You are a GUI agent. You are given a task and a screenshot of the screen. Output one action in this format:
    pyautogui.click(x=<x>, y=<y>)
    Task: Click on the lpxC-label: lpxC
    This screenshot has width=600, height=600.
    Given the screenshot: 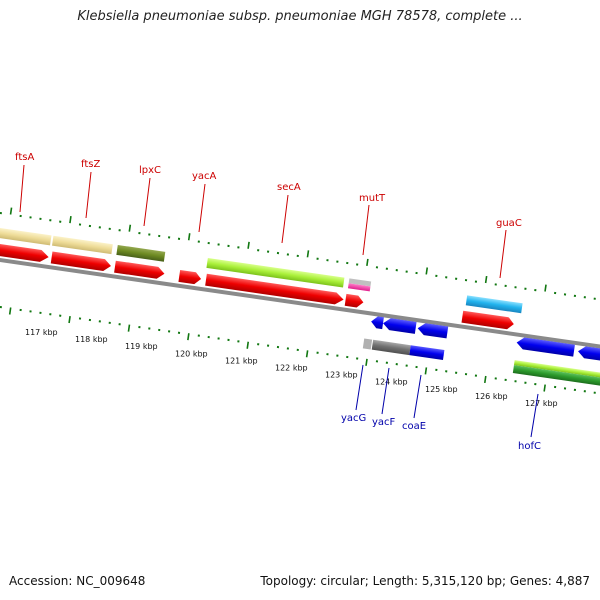 What is the action you would take?
    pyautogui.click(x=150, y=170)
    